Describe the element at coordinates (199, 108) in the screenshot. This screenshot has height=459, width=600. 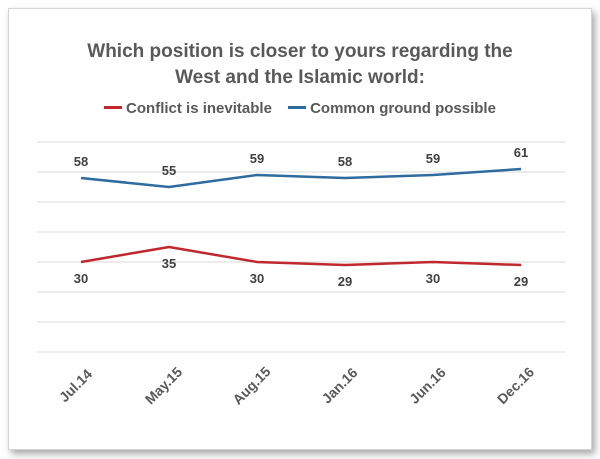
I see `legend-label-conflict: Conflict is inevitable` at that location.